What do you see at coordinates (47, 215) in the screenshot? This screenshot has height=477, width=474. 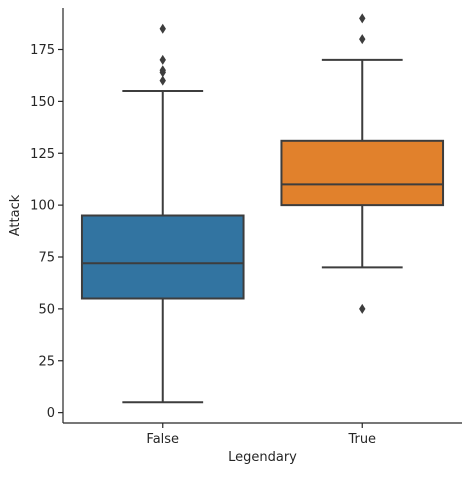 I see `y-axis: 0 25 50 75 100 125 150 175` at bounding box center [47, 215].